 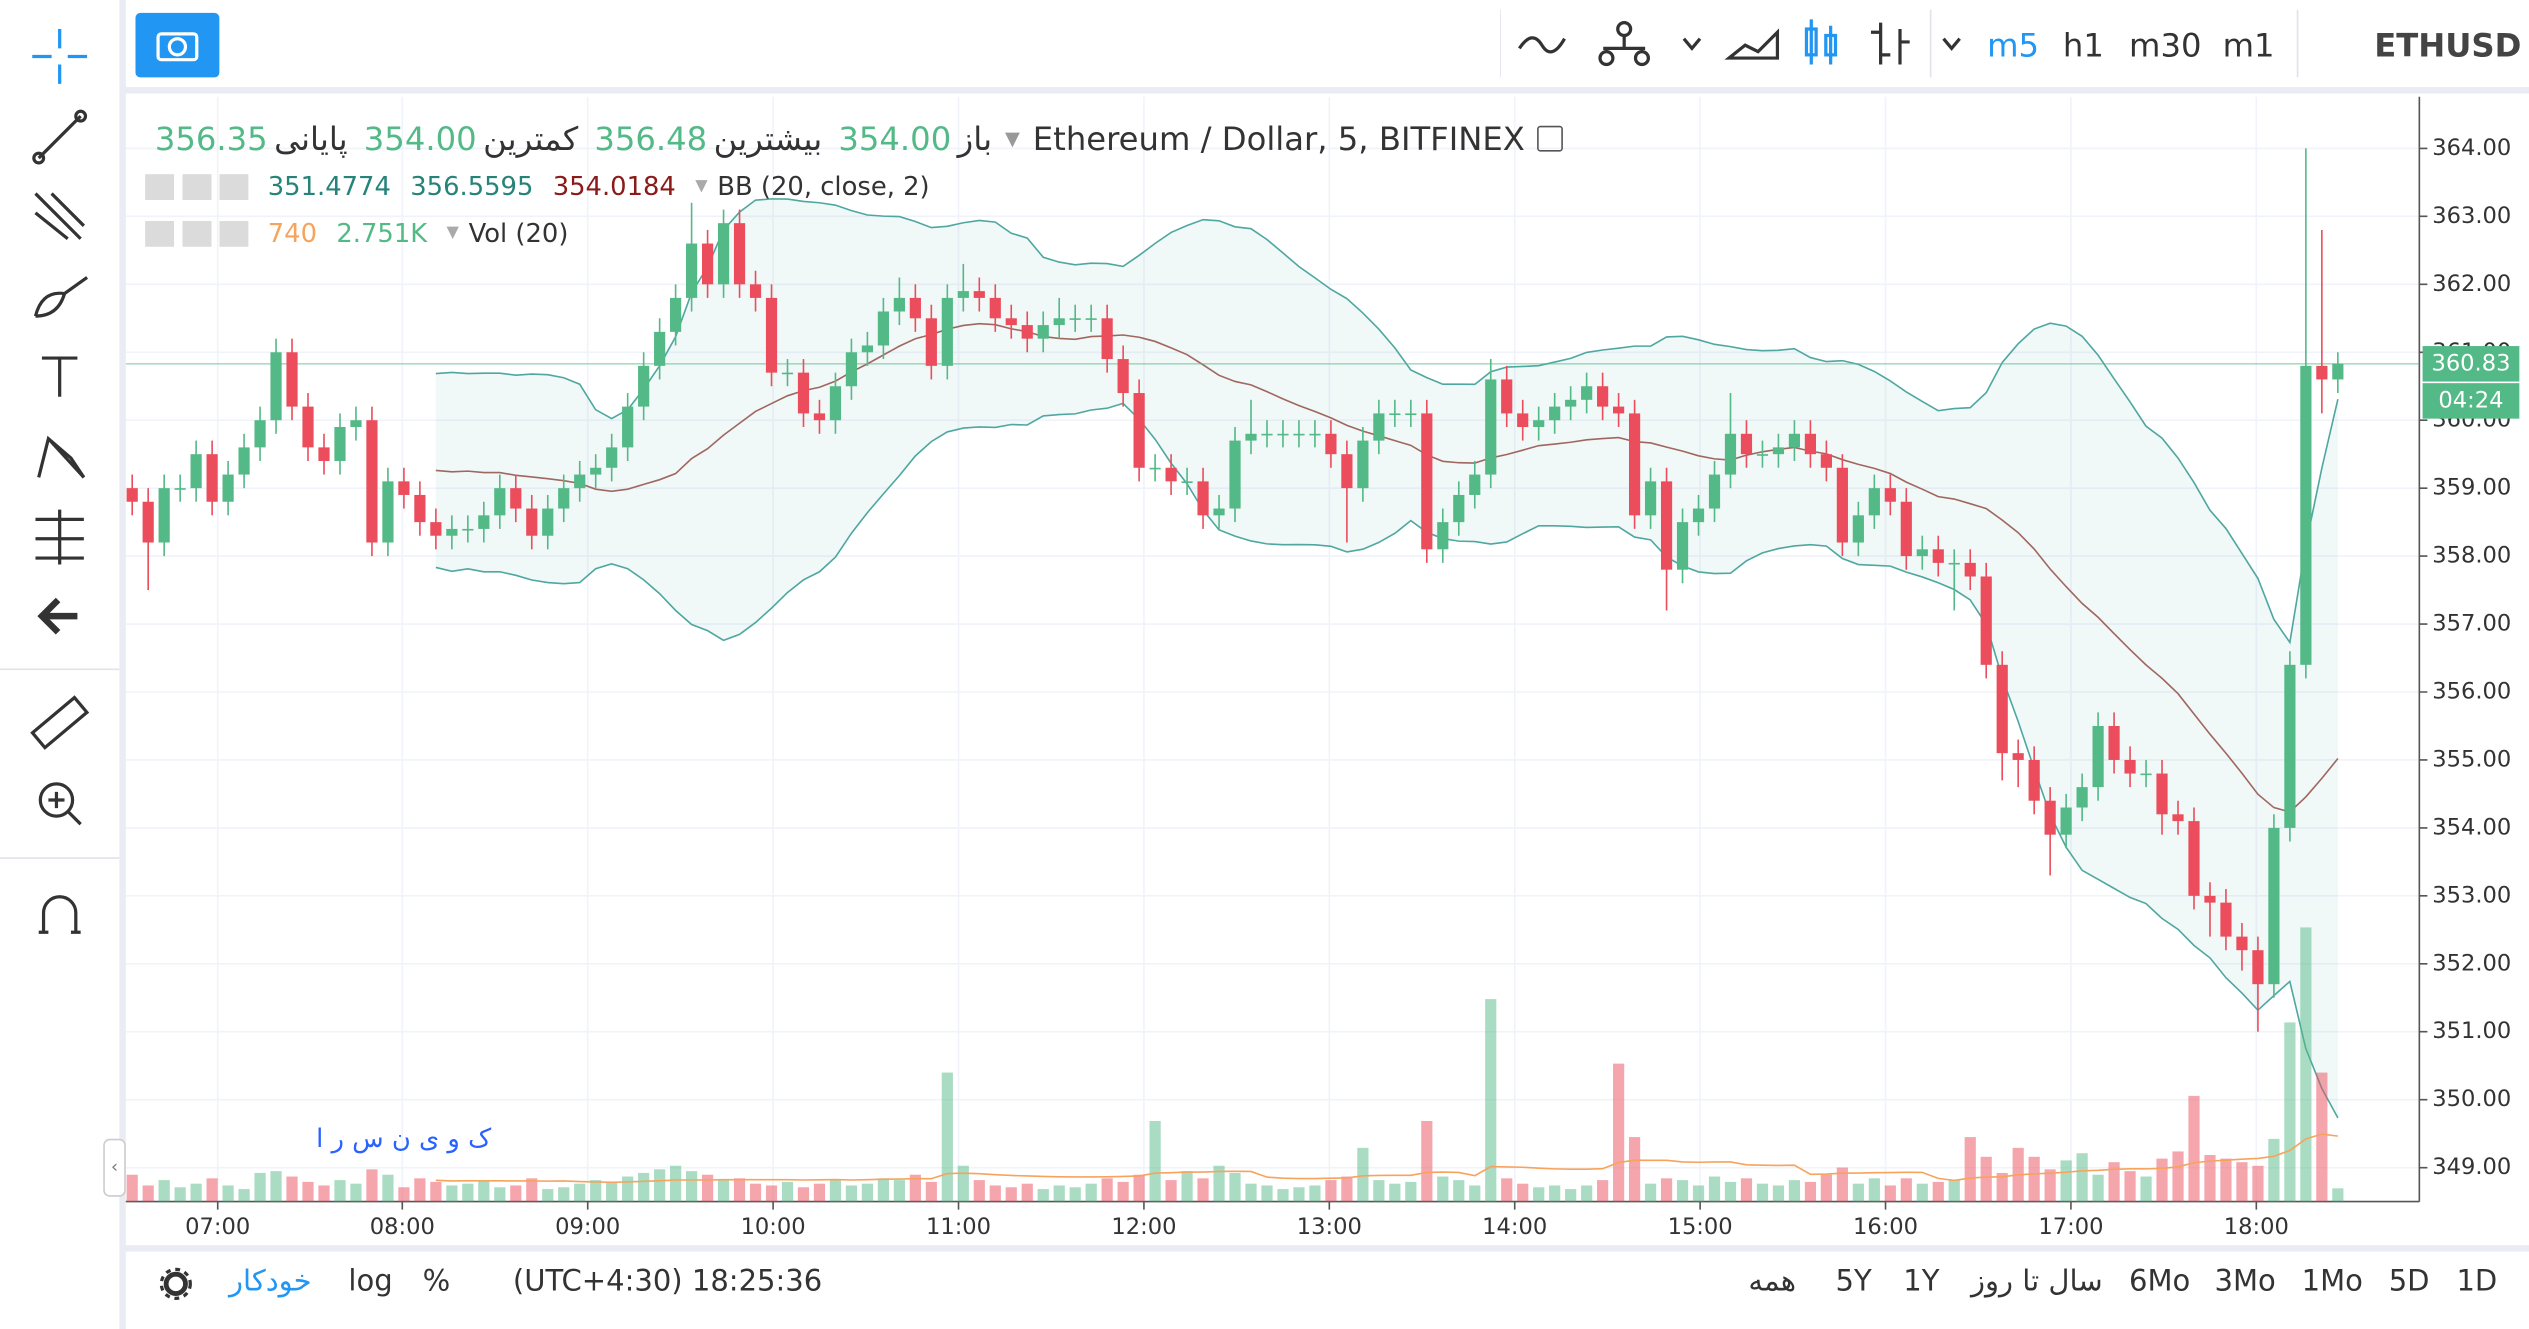 I want to click on snapshot-button, so click(x=177, y=45).